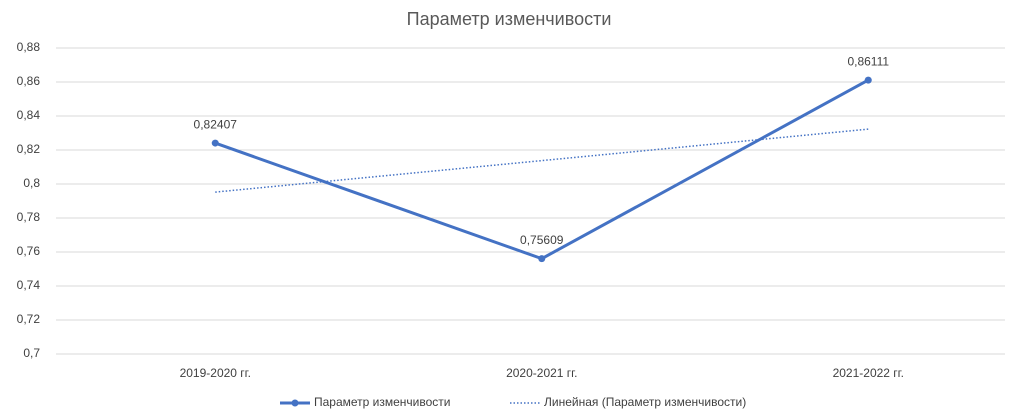  What do you see at coordinates (868, 373) in the screenshot?
I see `x-tick-label: 2021-2022 гг.` at bounding box center [868, 373].